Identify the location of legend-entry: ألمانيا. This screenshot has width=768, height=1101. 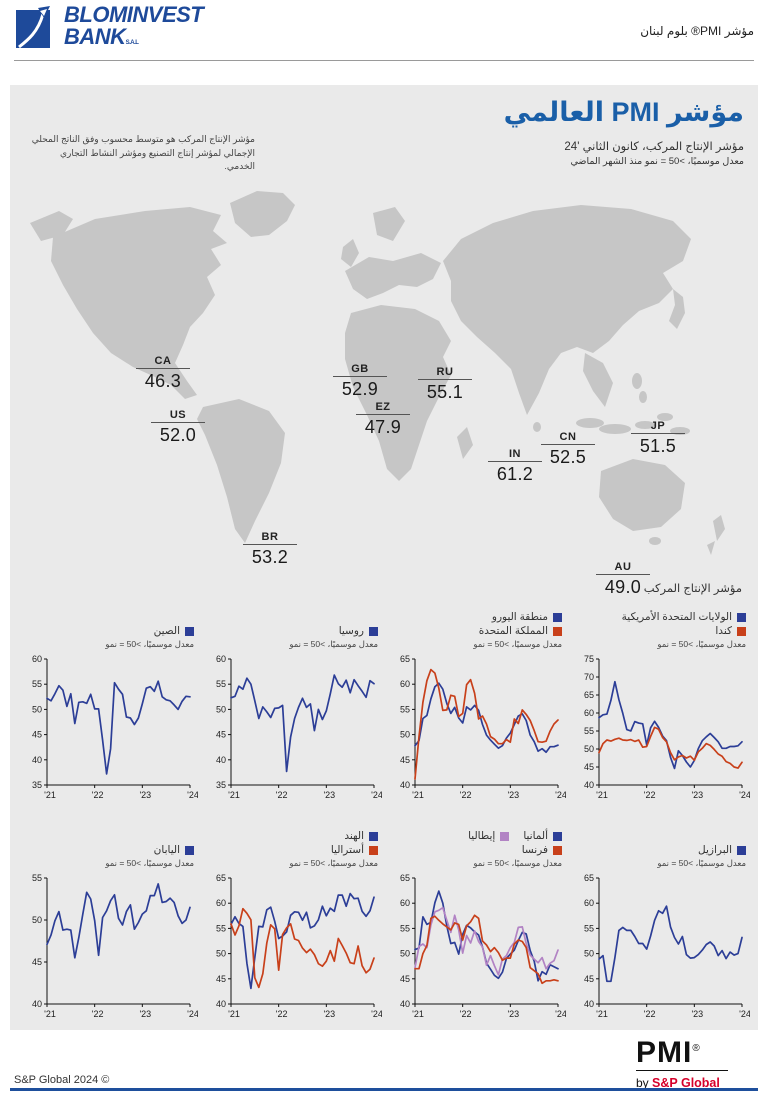
(542, 836).